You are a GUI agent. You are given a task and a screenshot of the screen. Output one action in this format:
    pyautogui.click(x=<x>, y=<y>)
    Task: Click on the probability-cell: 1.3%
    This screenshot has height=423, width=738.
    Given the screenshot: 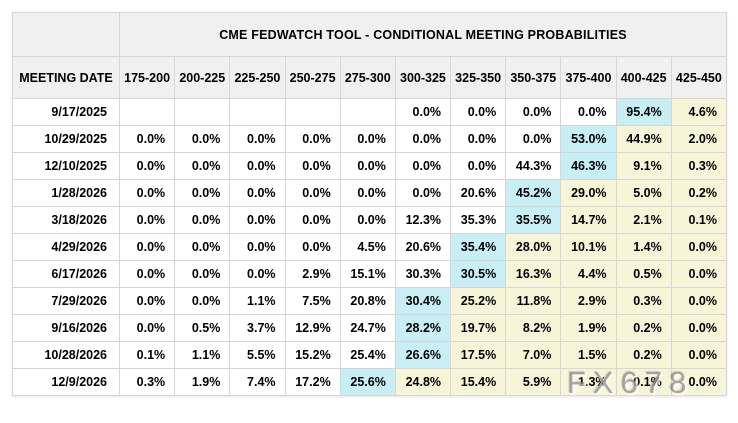 What is the action you would take?
    pyautogui.click(x=588, y=382)
    